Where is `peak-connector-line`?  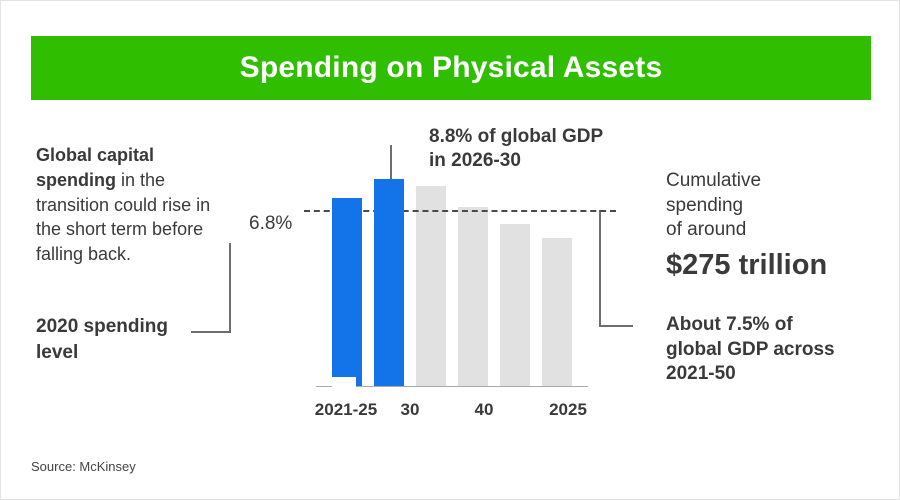 peak-connector-line is located at coordinates (391, 162).